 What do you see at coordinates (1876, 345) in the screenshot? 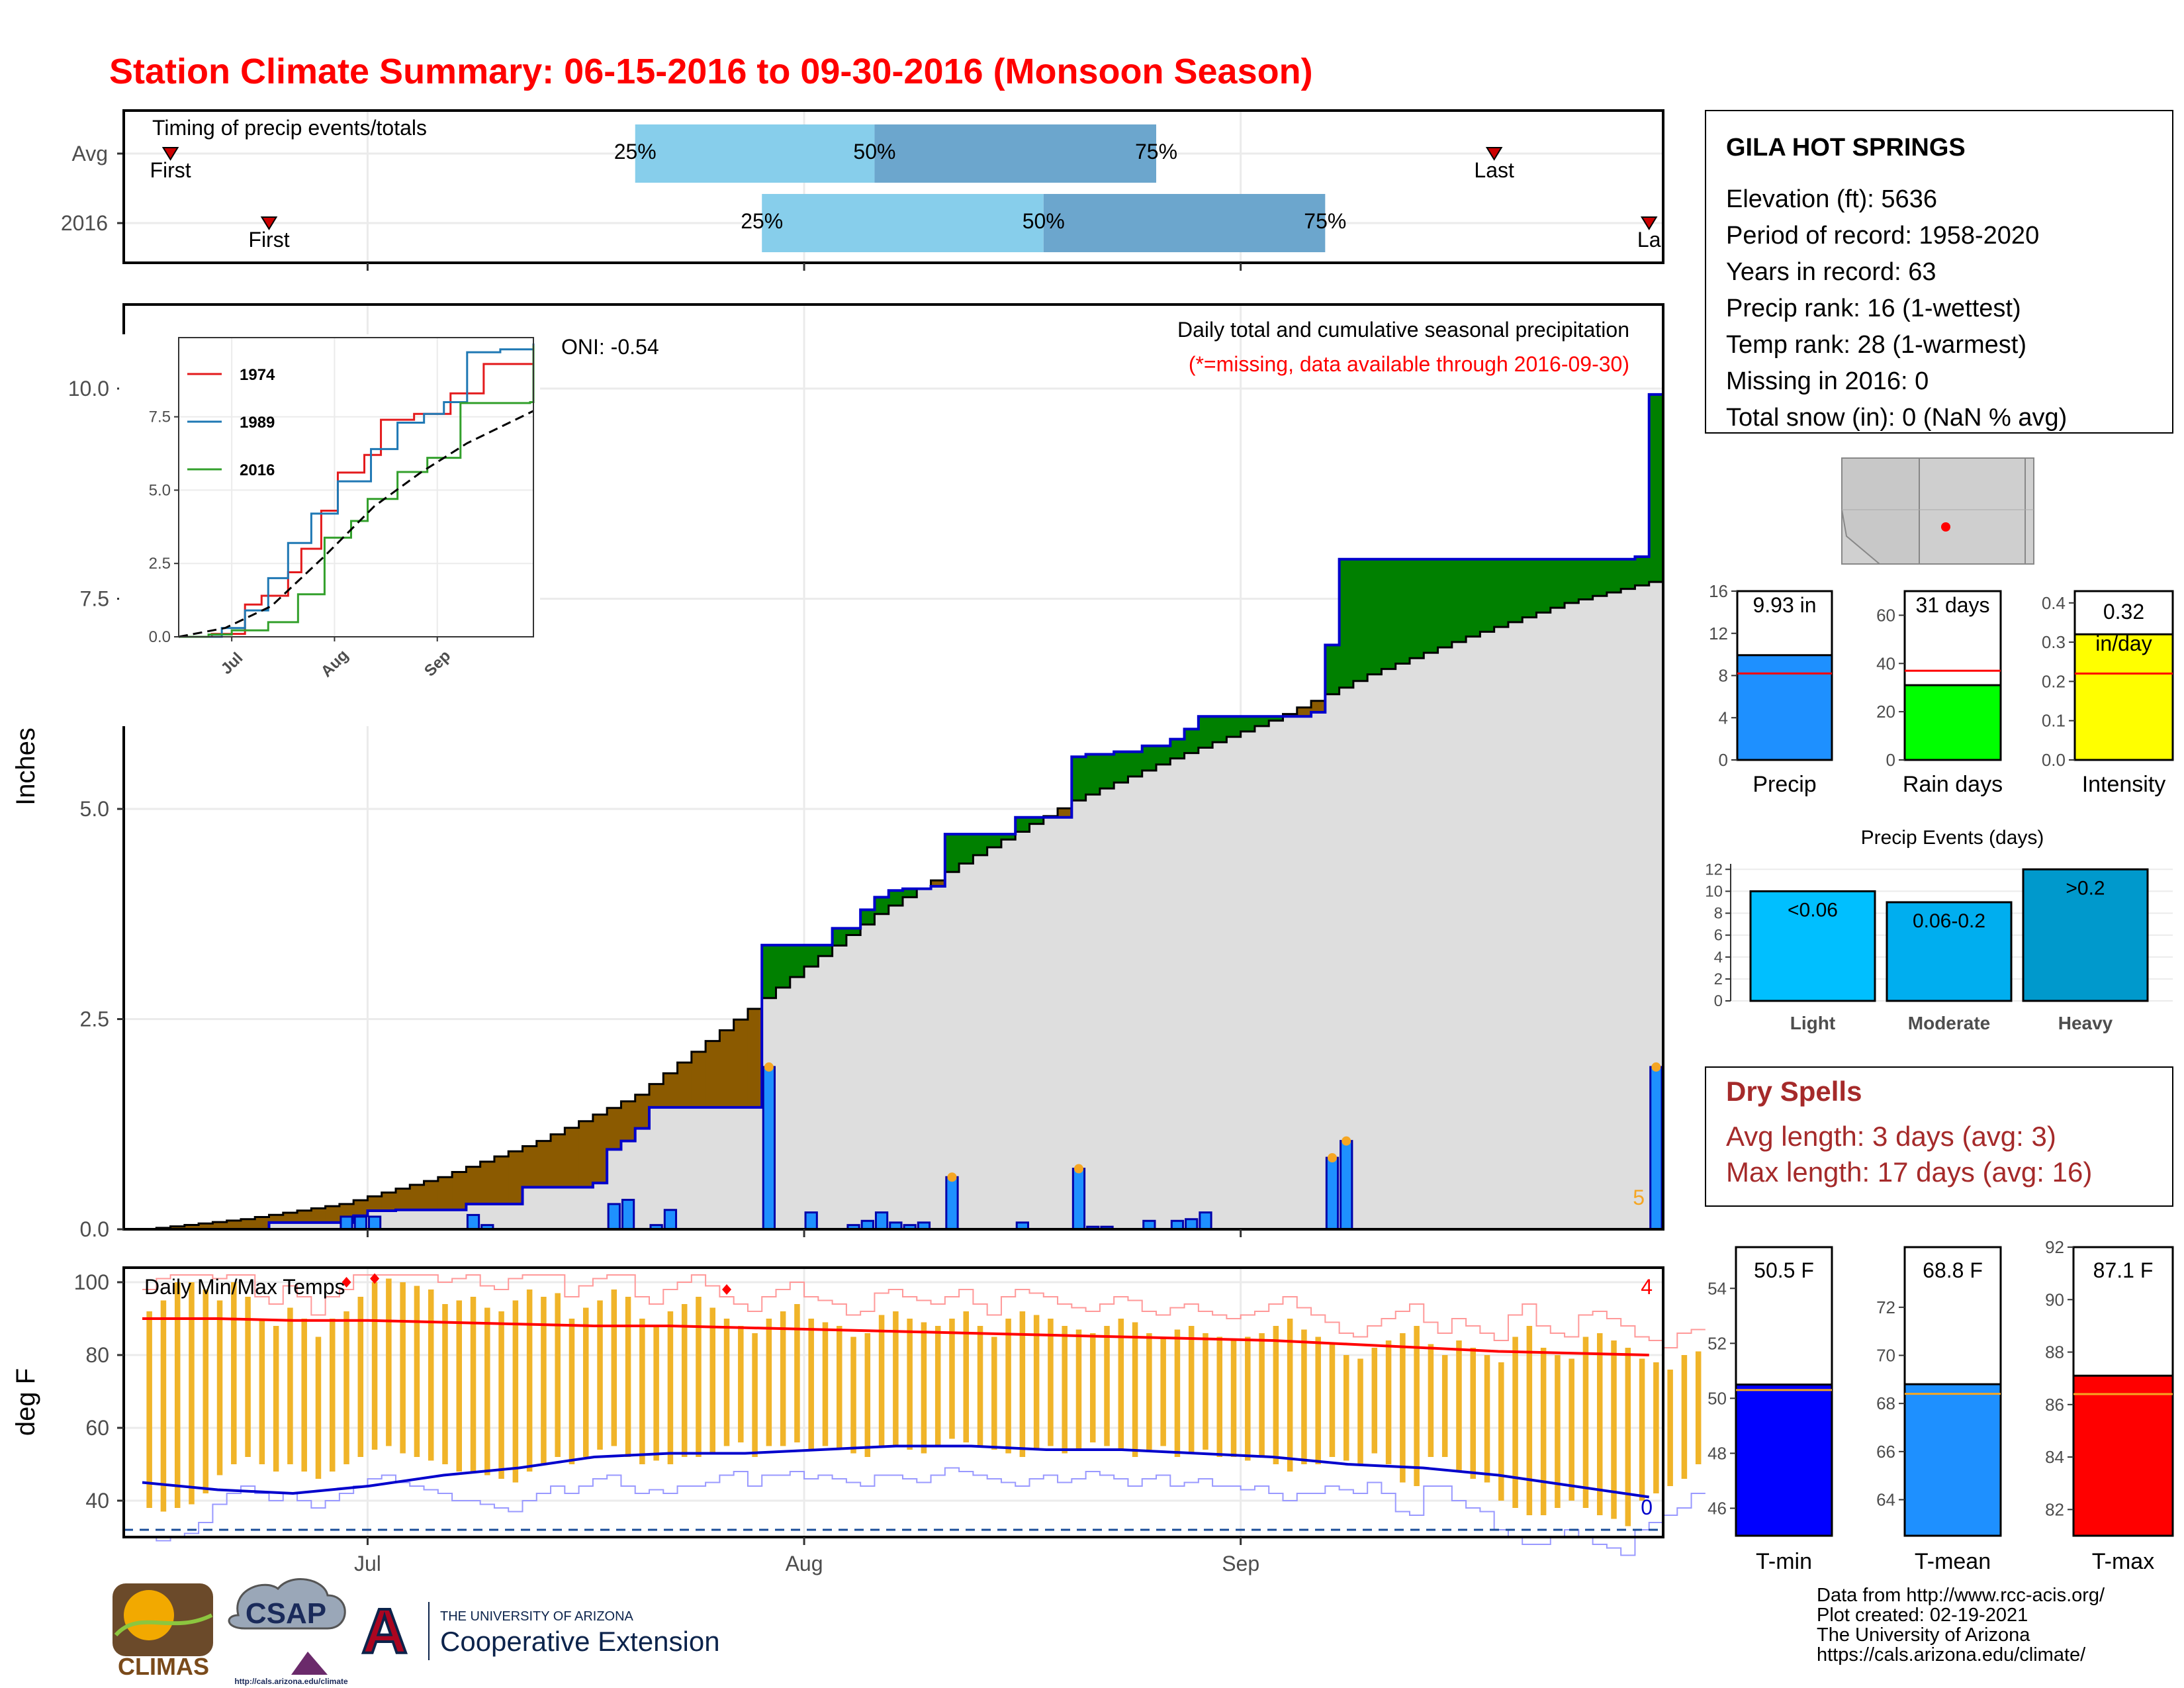
I see `station-info-line: Temp rank: 28 (1-warmest)` at bounding box center [1876, 345].